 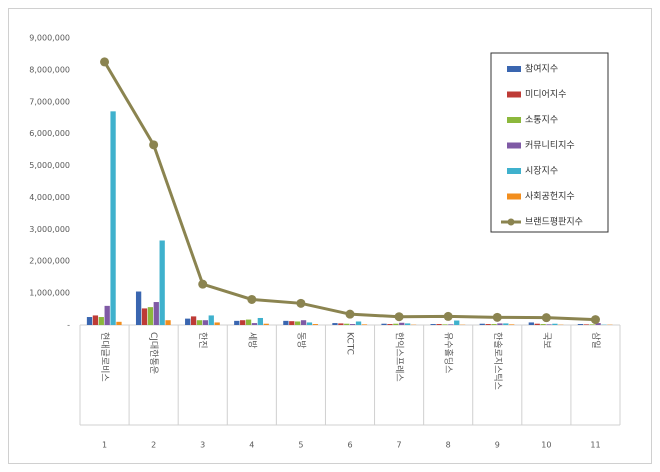 What do you see at coordinates (49, 133) in the screenshot?
I see `y-tick-label: 6,000,000` at bounding box center [49, 133].